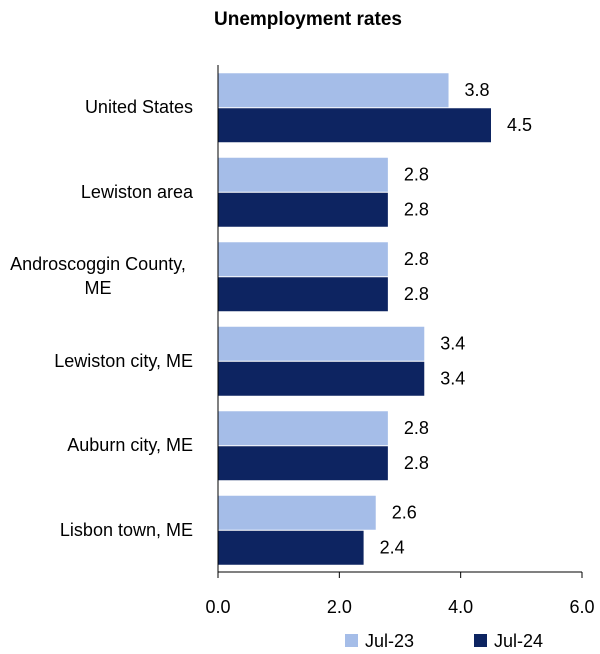 The image size is (600, 654). Describe the element at coordinates (519, 125) in the screenshot. I see `value-label: 4.5` at that location.